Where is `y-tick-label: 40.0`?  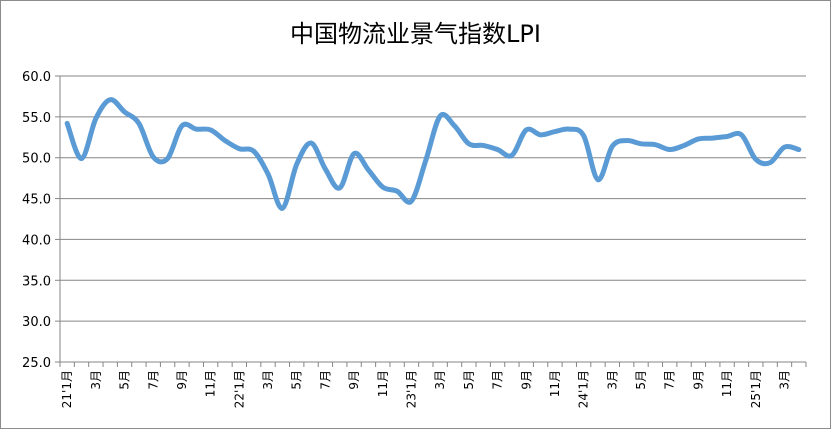 y-tick-label: 40.0 is located at coordinates (36, 240).